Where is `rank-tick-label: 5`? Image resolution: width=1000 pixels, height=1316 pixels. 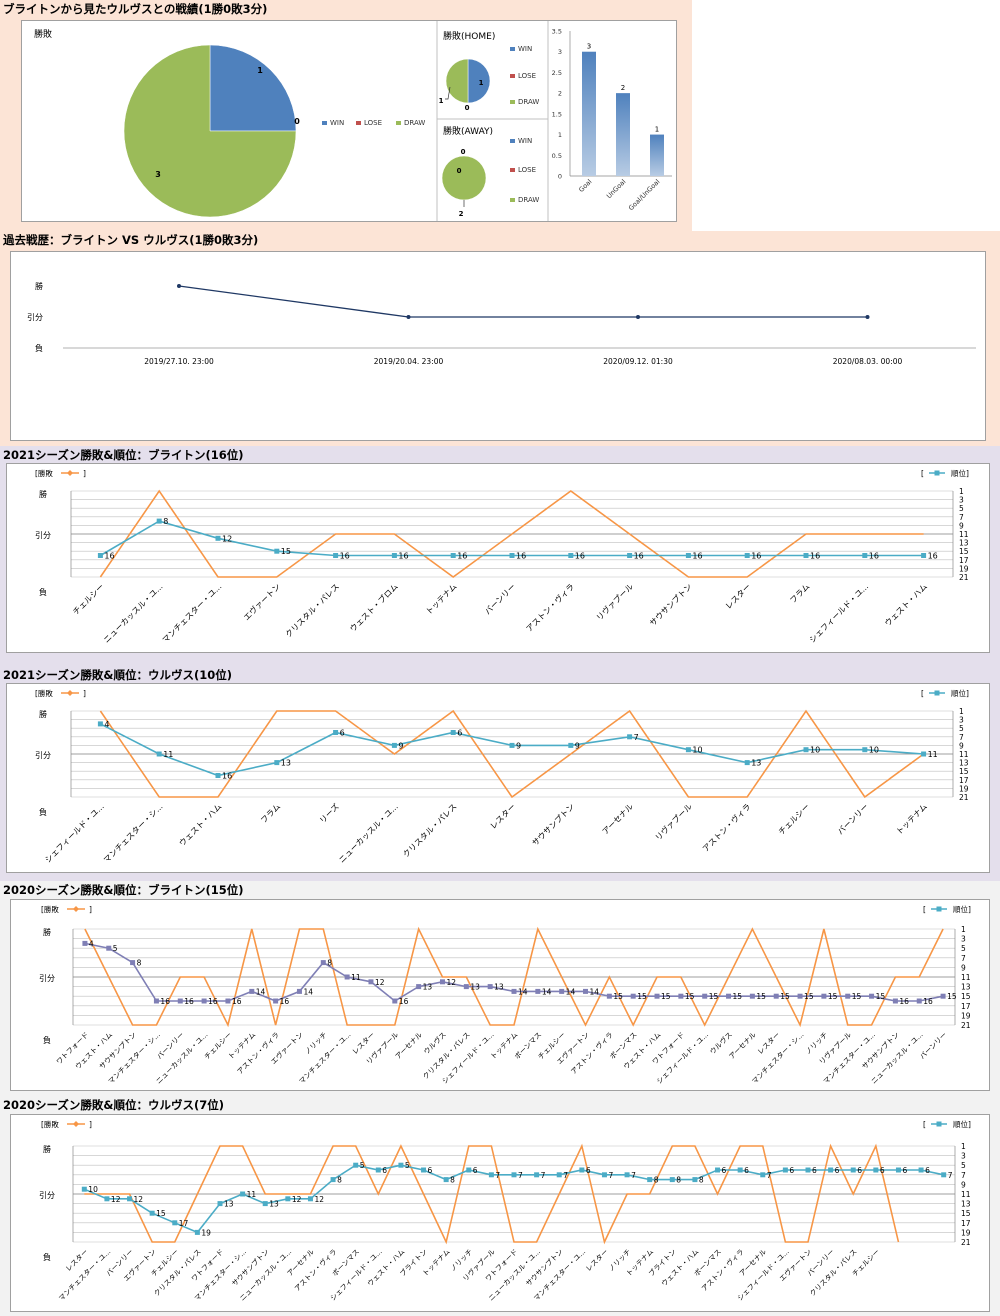 rank-tick-label: 5 is located at coordinates (963, 1165).